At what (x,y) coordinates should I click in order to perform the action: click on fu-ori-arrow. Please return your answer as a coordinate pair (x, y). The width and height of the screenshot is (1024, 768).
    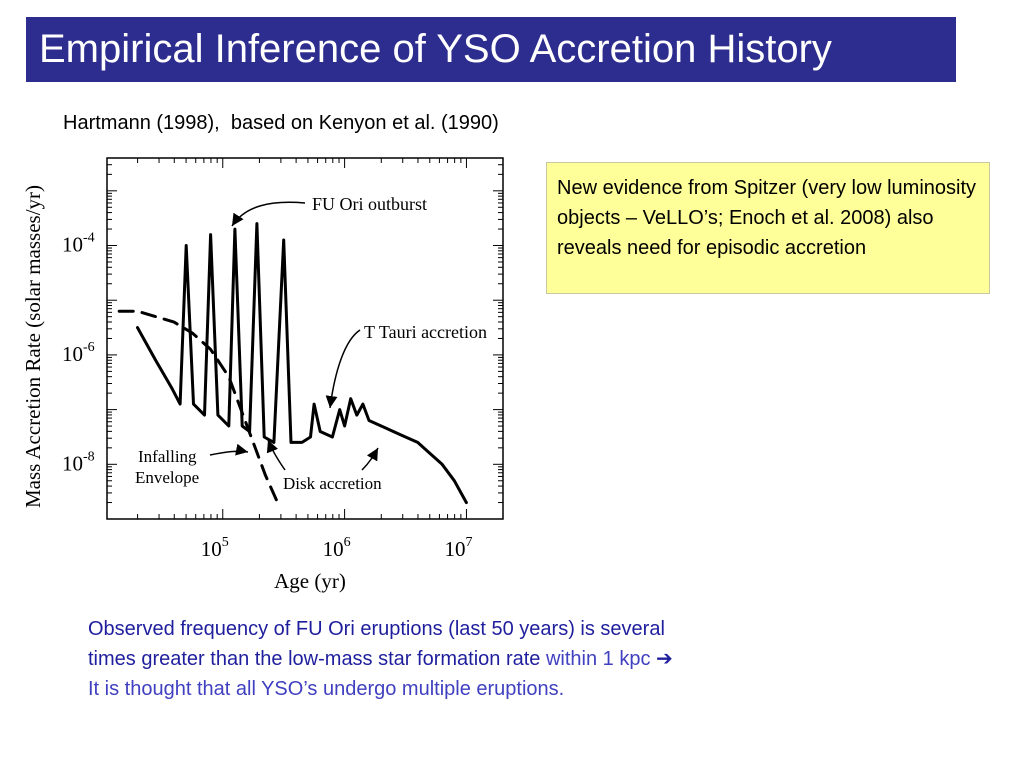
    Looking at the image, I should click on (268, 214).